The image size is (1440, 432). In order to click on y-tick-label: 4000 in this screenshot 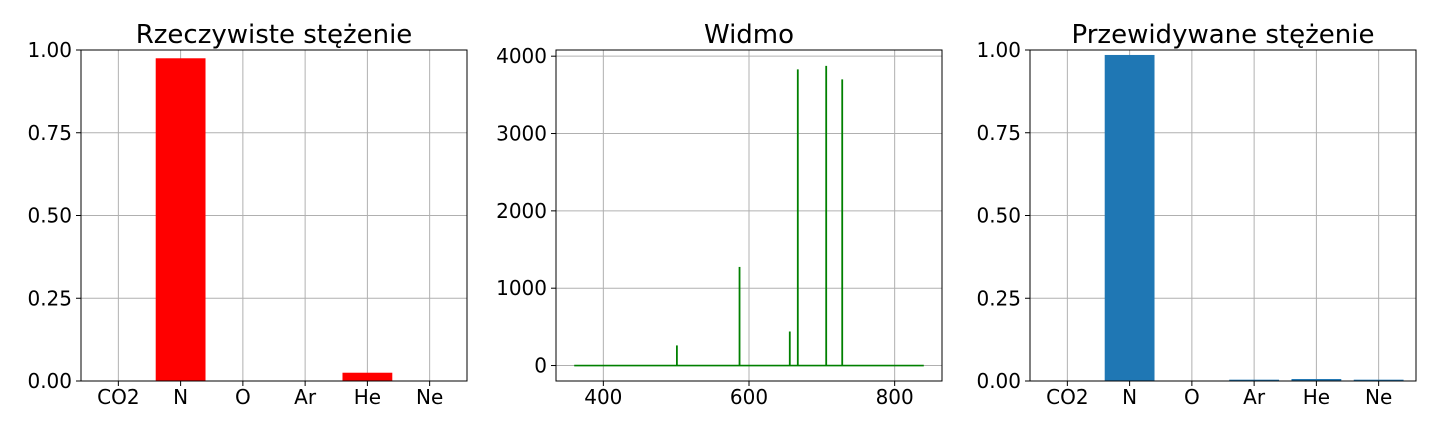, I will do `click(521, 56)`.